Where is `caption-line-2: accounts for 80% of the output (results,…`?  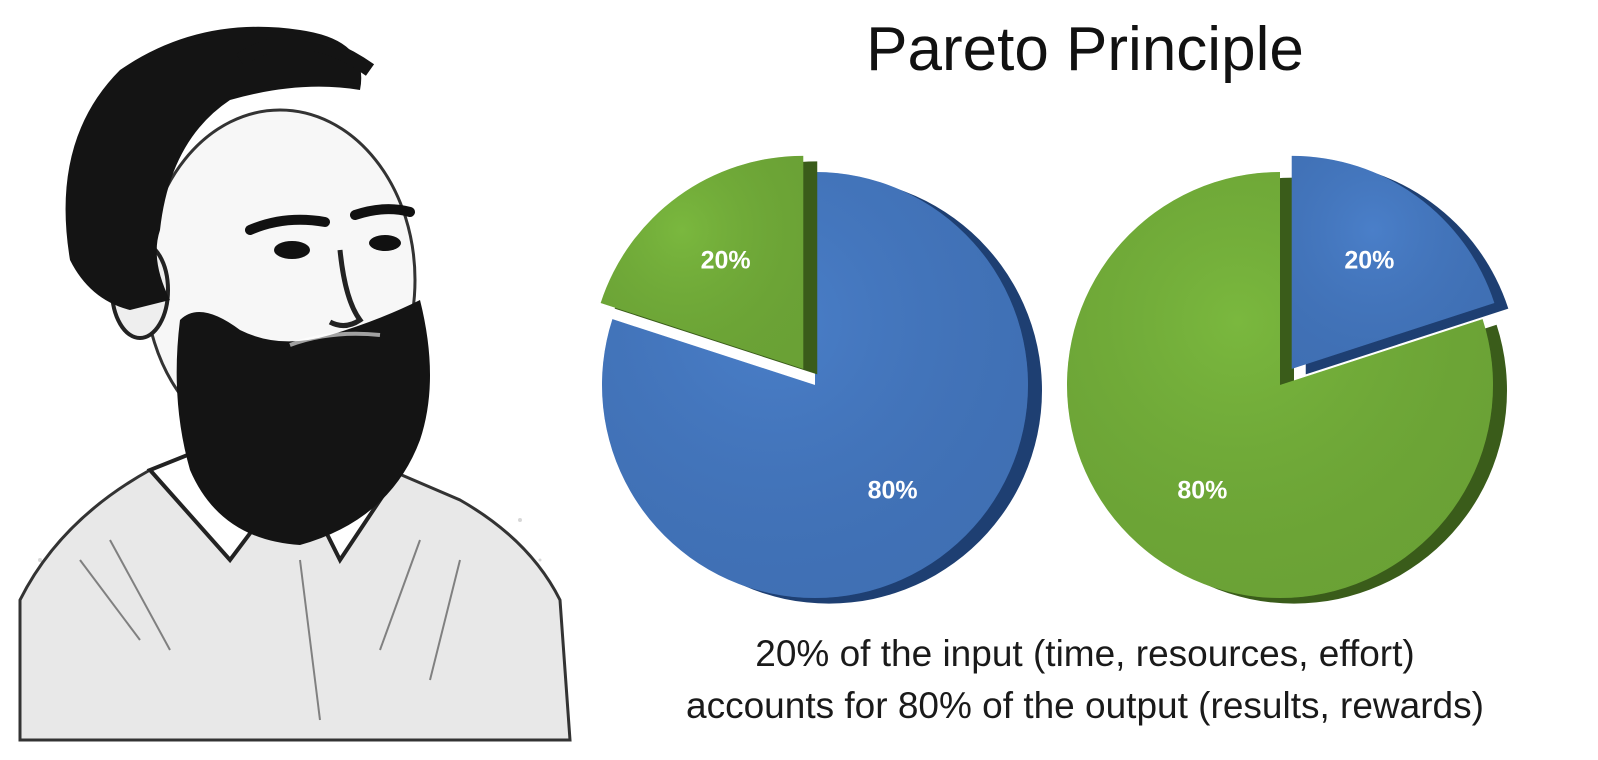
caption-line-2: accounts for 80% of the output (results,… is located at coordinates (1085, 705).